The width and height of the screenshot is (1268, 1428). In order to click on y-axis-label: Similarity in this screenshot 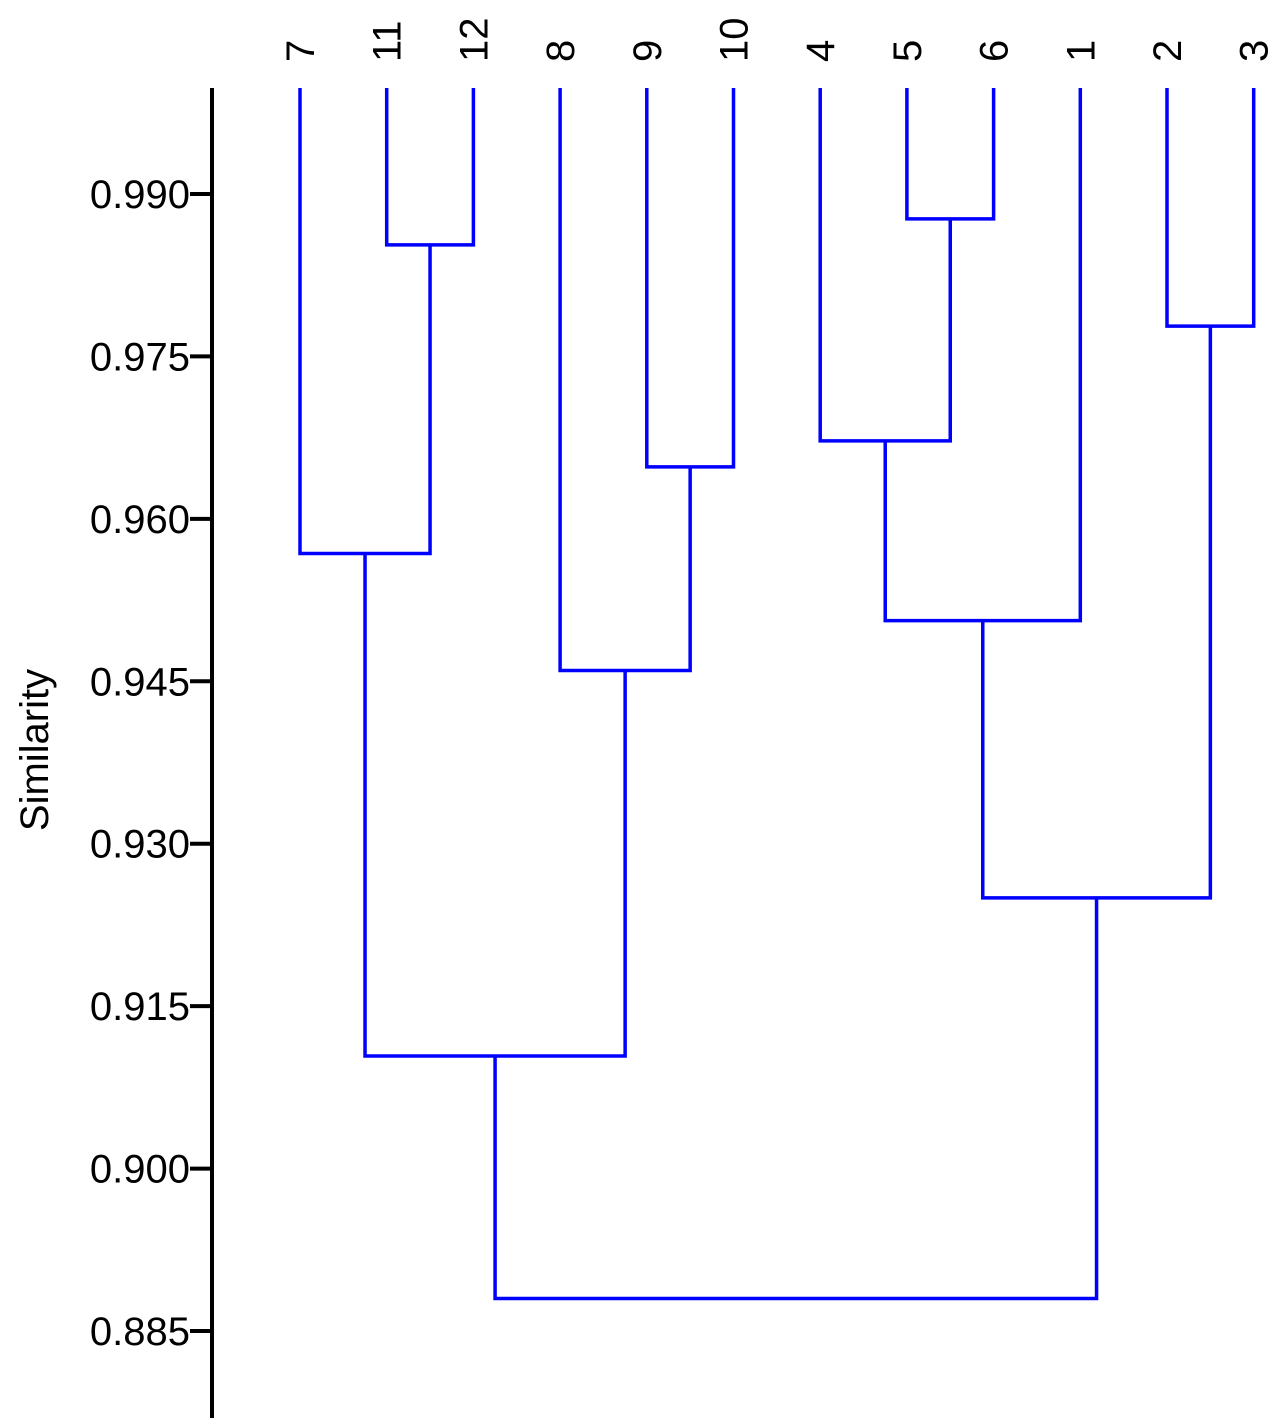, I will do `click(35, 750)`.